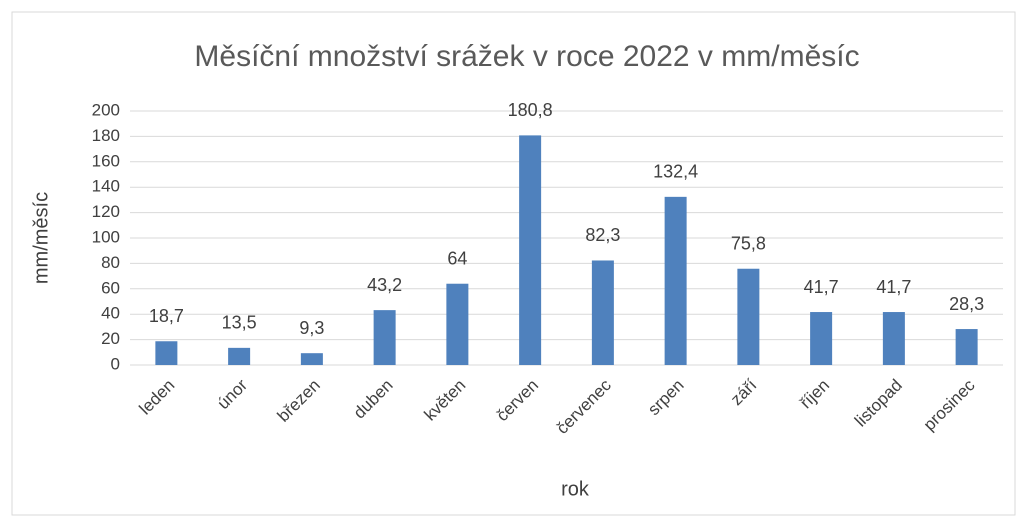 The image size is (1029, 528). What do you see at coordinates (41, 238) in the screenshot?
I see `y-axis-label: mm/měsíc` at bounding box center [41, 238].